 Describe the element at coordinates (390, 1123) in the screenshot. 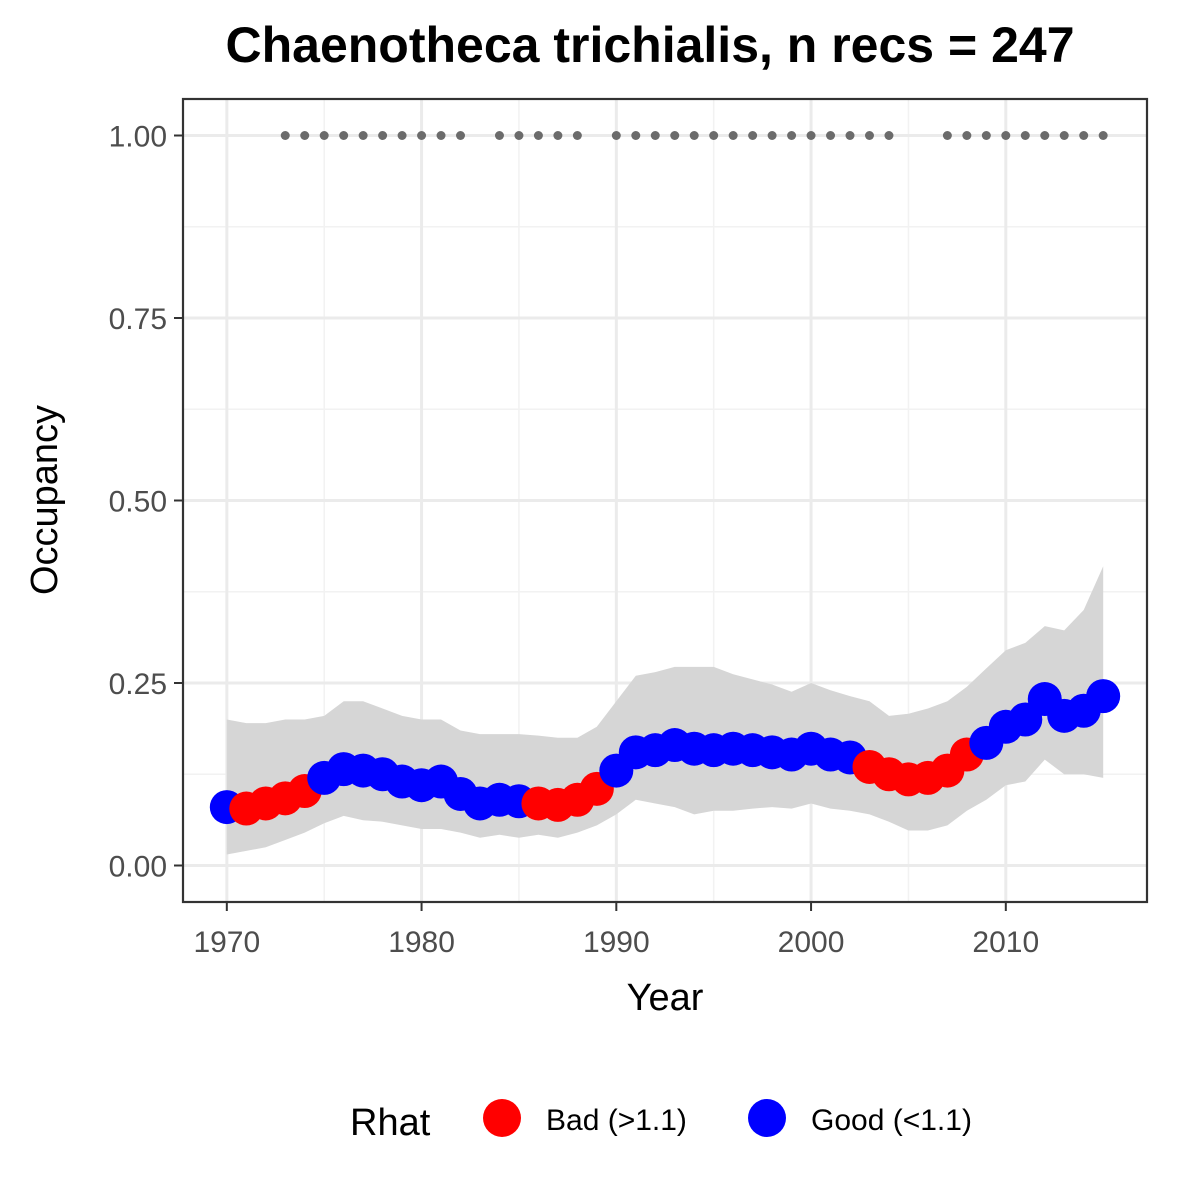

I see `legend-title: Rhat` at that location.